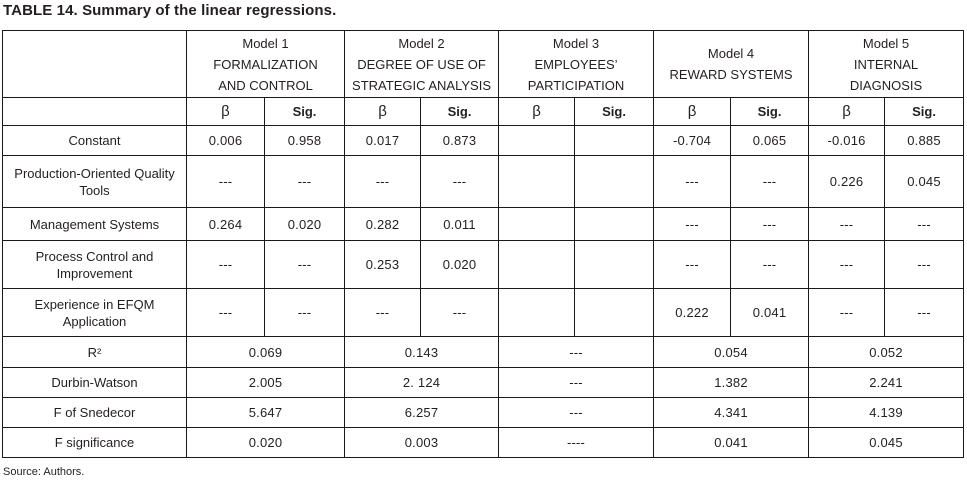 This screenshot has width=967, height=487. I want to click on row-label: Constant, so click(94, 140).